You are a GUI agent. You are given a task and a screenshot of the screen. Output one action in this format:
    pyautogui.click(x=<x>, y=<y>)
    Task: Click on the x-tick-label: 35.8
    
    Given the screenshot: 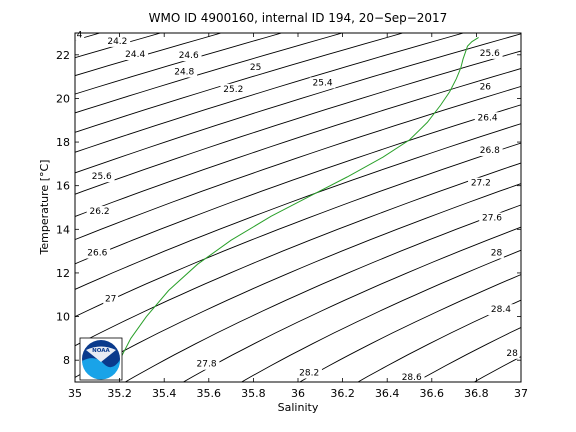 What is the action you would take?
    pyautogui.click(x=253, y=393)
    